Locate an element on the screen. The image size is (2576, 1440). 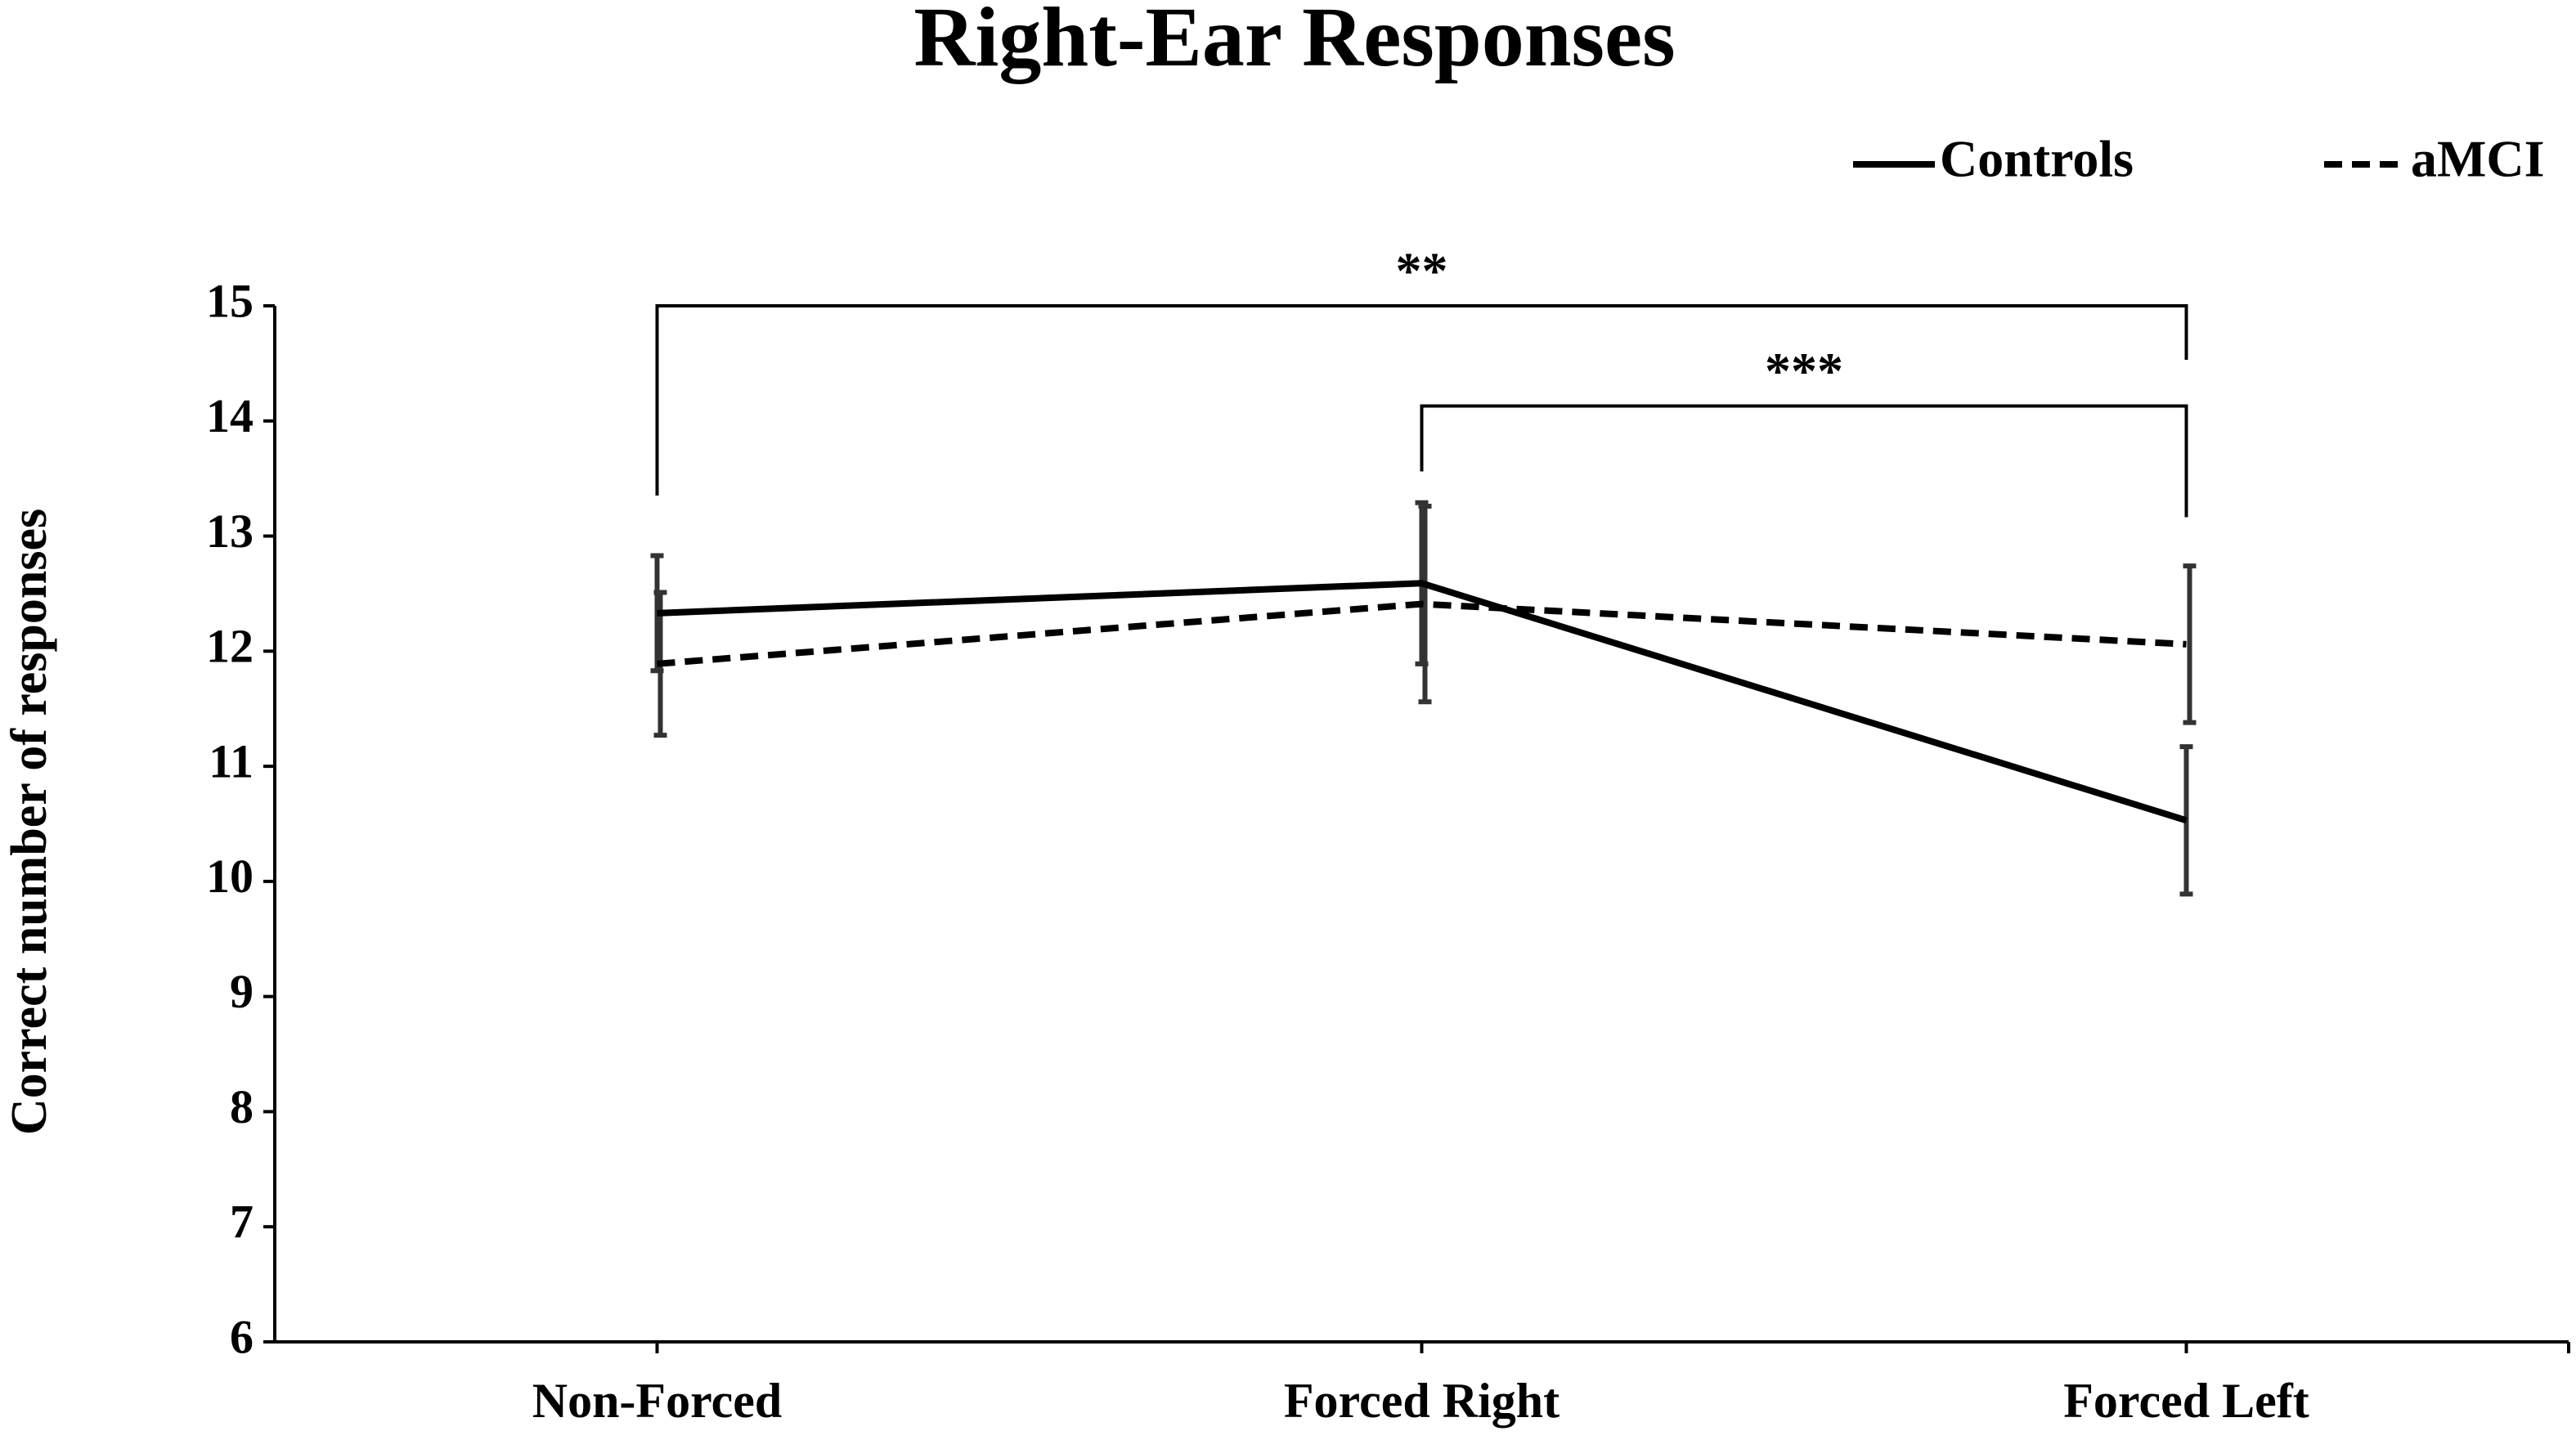
x-tick-label: Forced Left is located at coordinates (2186, 1401).